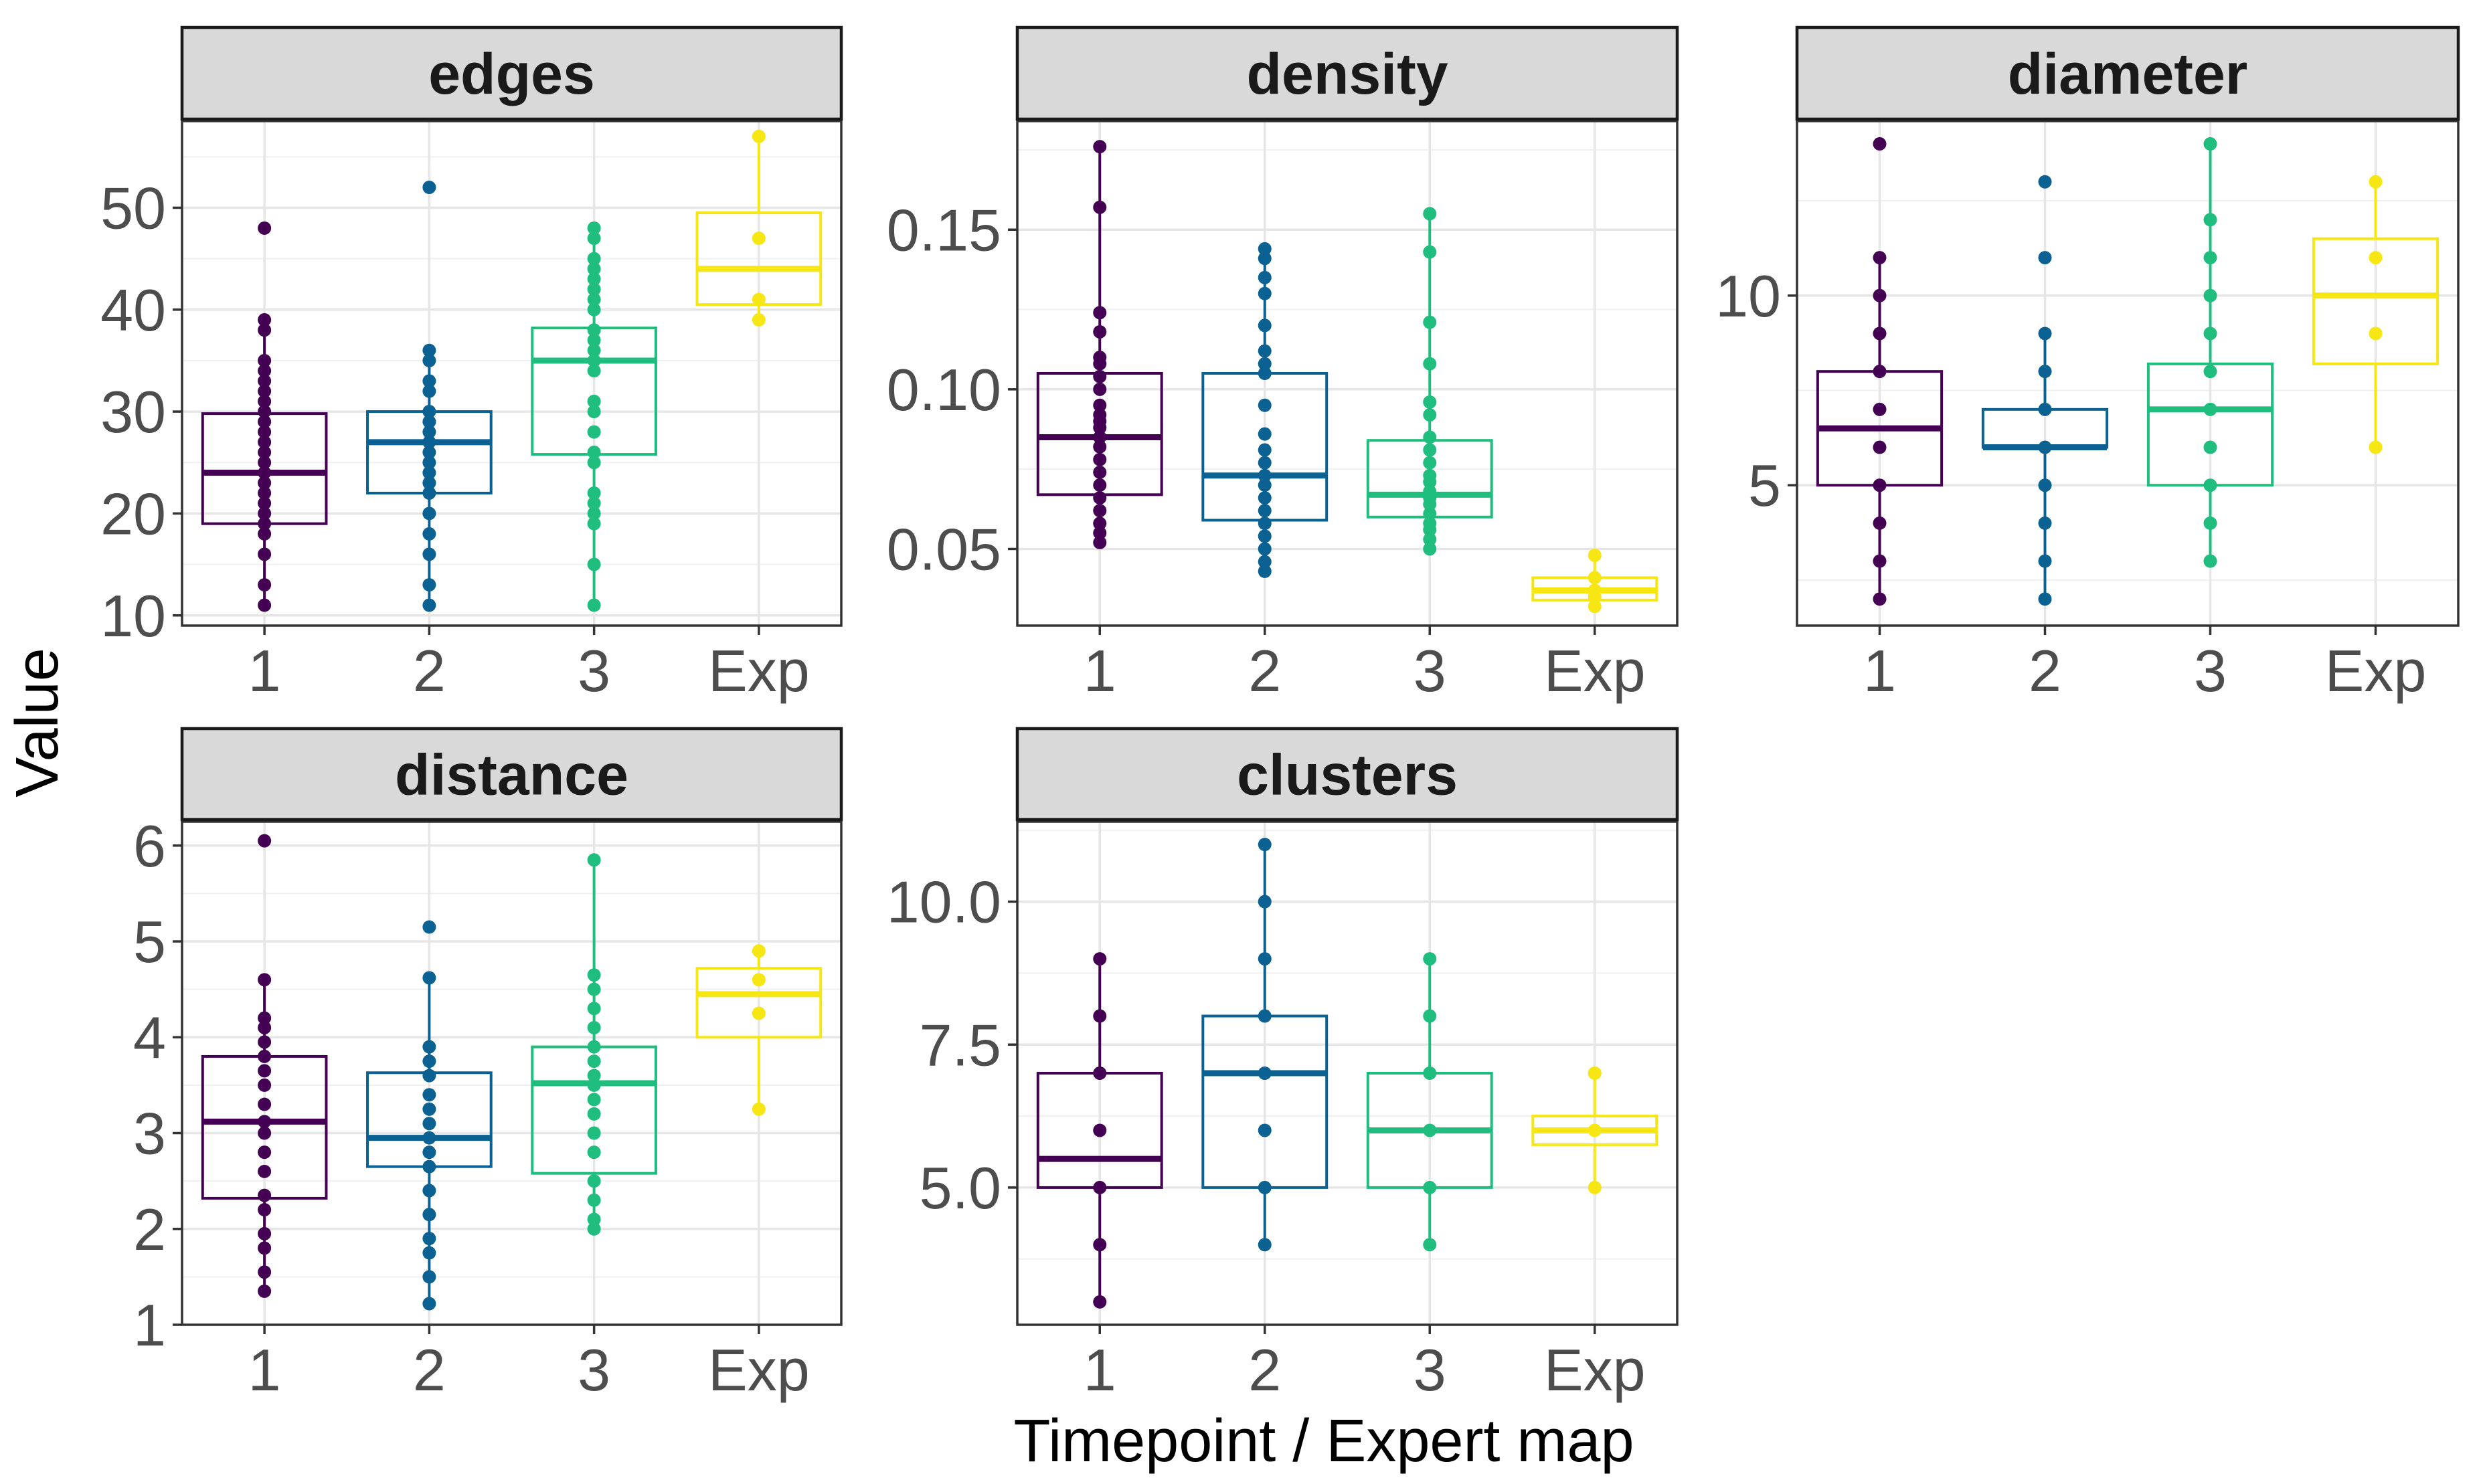 This screenshot has height=1484, width=2479. What do you see at coordinates (2127, 373) in the screenshot?
I see `panel-background` at bounding box center [2127, 373].